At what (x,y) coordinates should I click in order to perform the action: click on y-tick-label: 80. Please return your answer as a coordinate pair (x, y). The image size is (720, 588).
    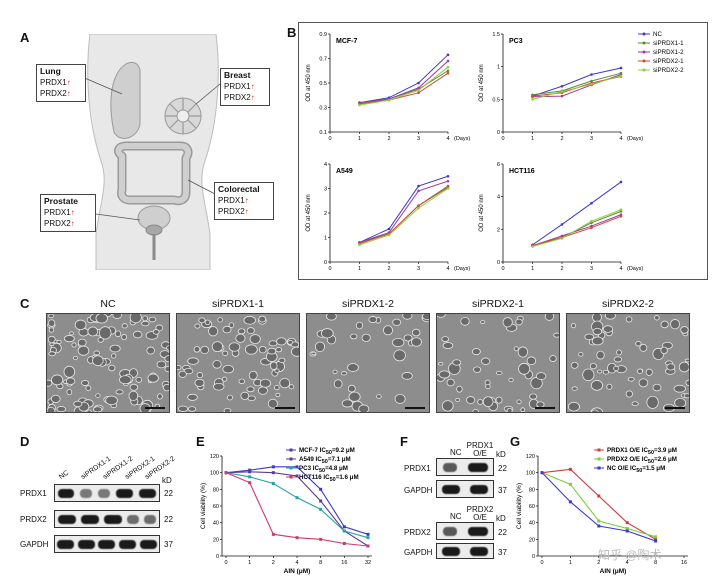
    Looking at the image, I should click on (216, 490).